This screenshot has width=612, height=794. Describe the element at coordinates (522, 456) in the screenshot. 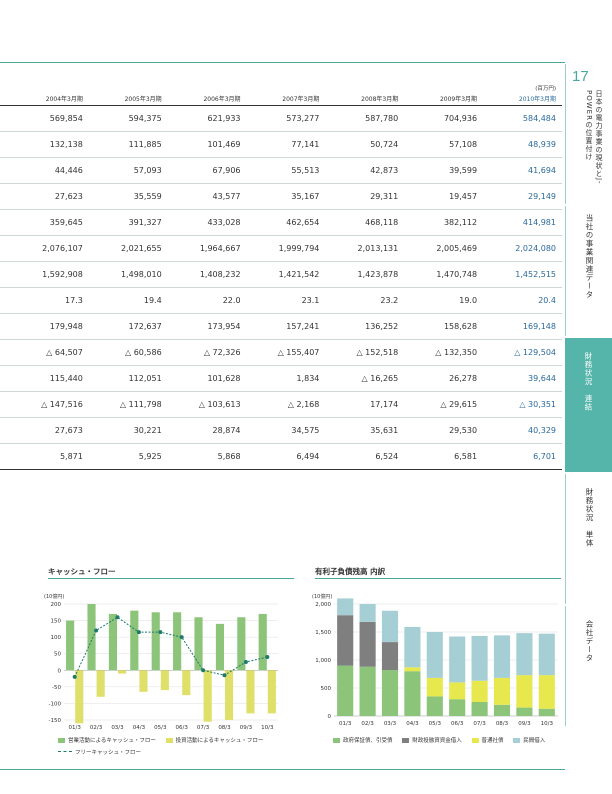

I see `table-cell-current: 6,701` at that location.